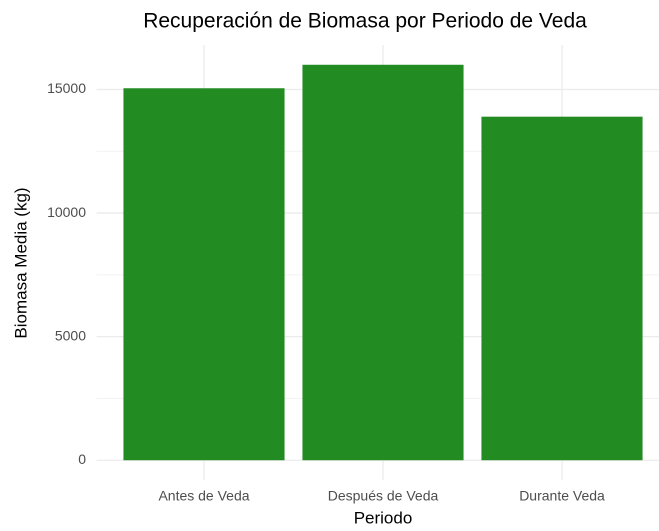 The width and height of the screenshot is (659, 531). Describe the element at coordinates (70, 335) in the screenshot. I see `y-tick-label: 5000` at that location.